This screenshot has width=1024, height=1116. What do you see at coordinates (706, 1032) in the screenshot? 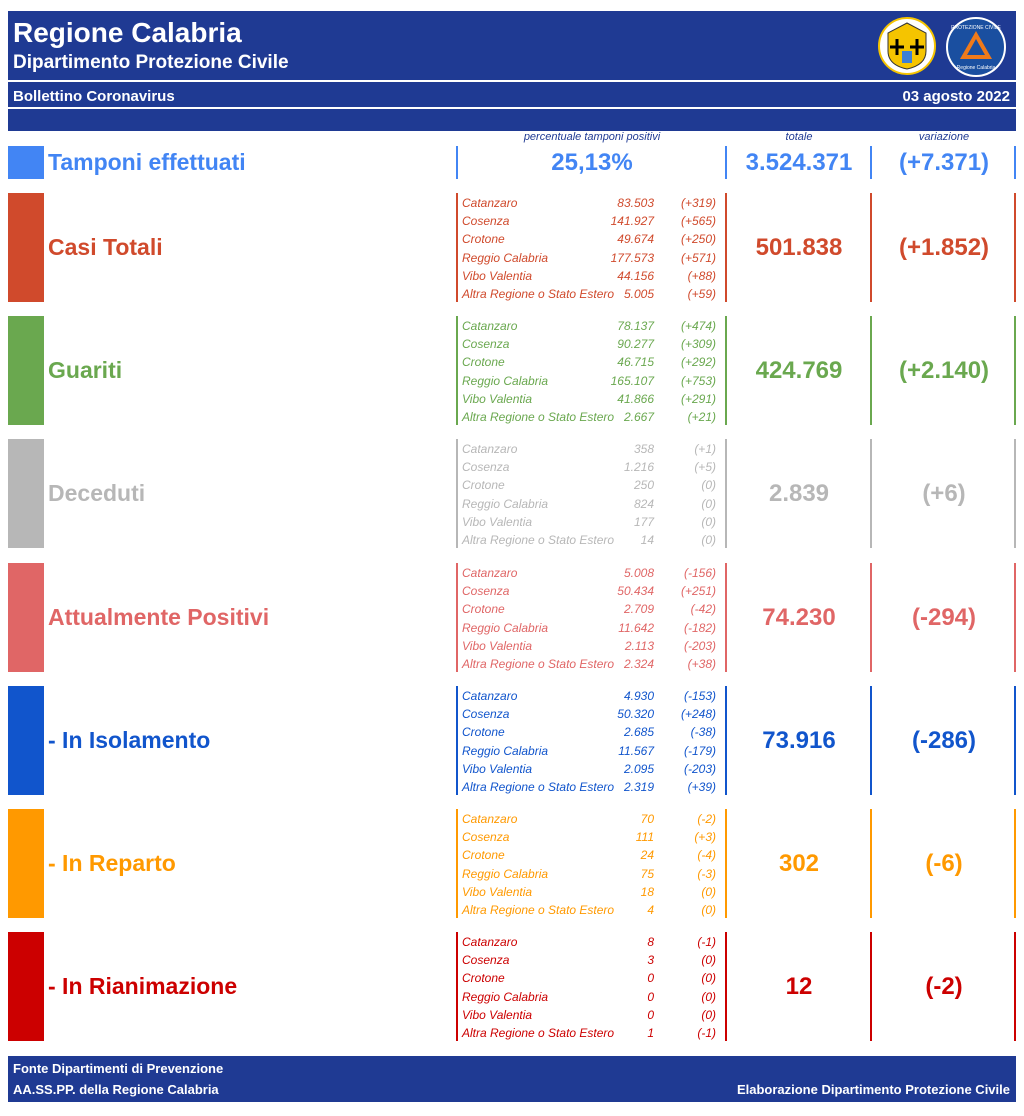
I see `district-delta: (-1)` at bounding box center [706, 1032].